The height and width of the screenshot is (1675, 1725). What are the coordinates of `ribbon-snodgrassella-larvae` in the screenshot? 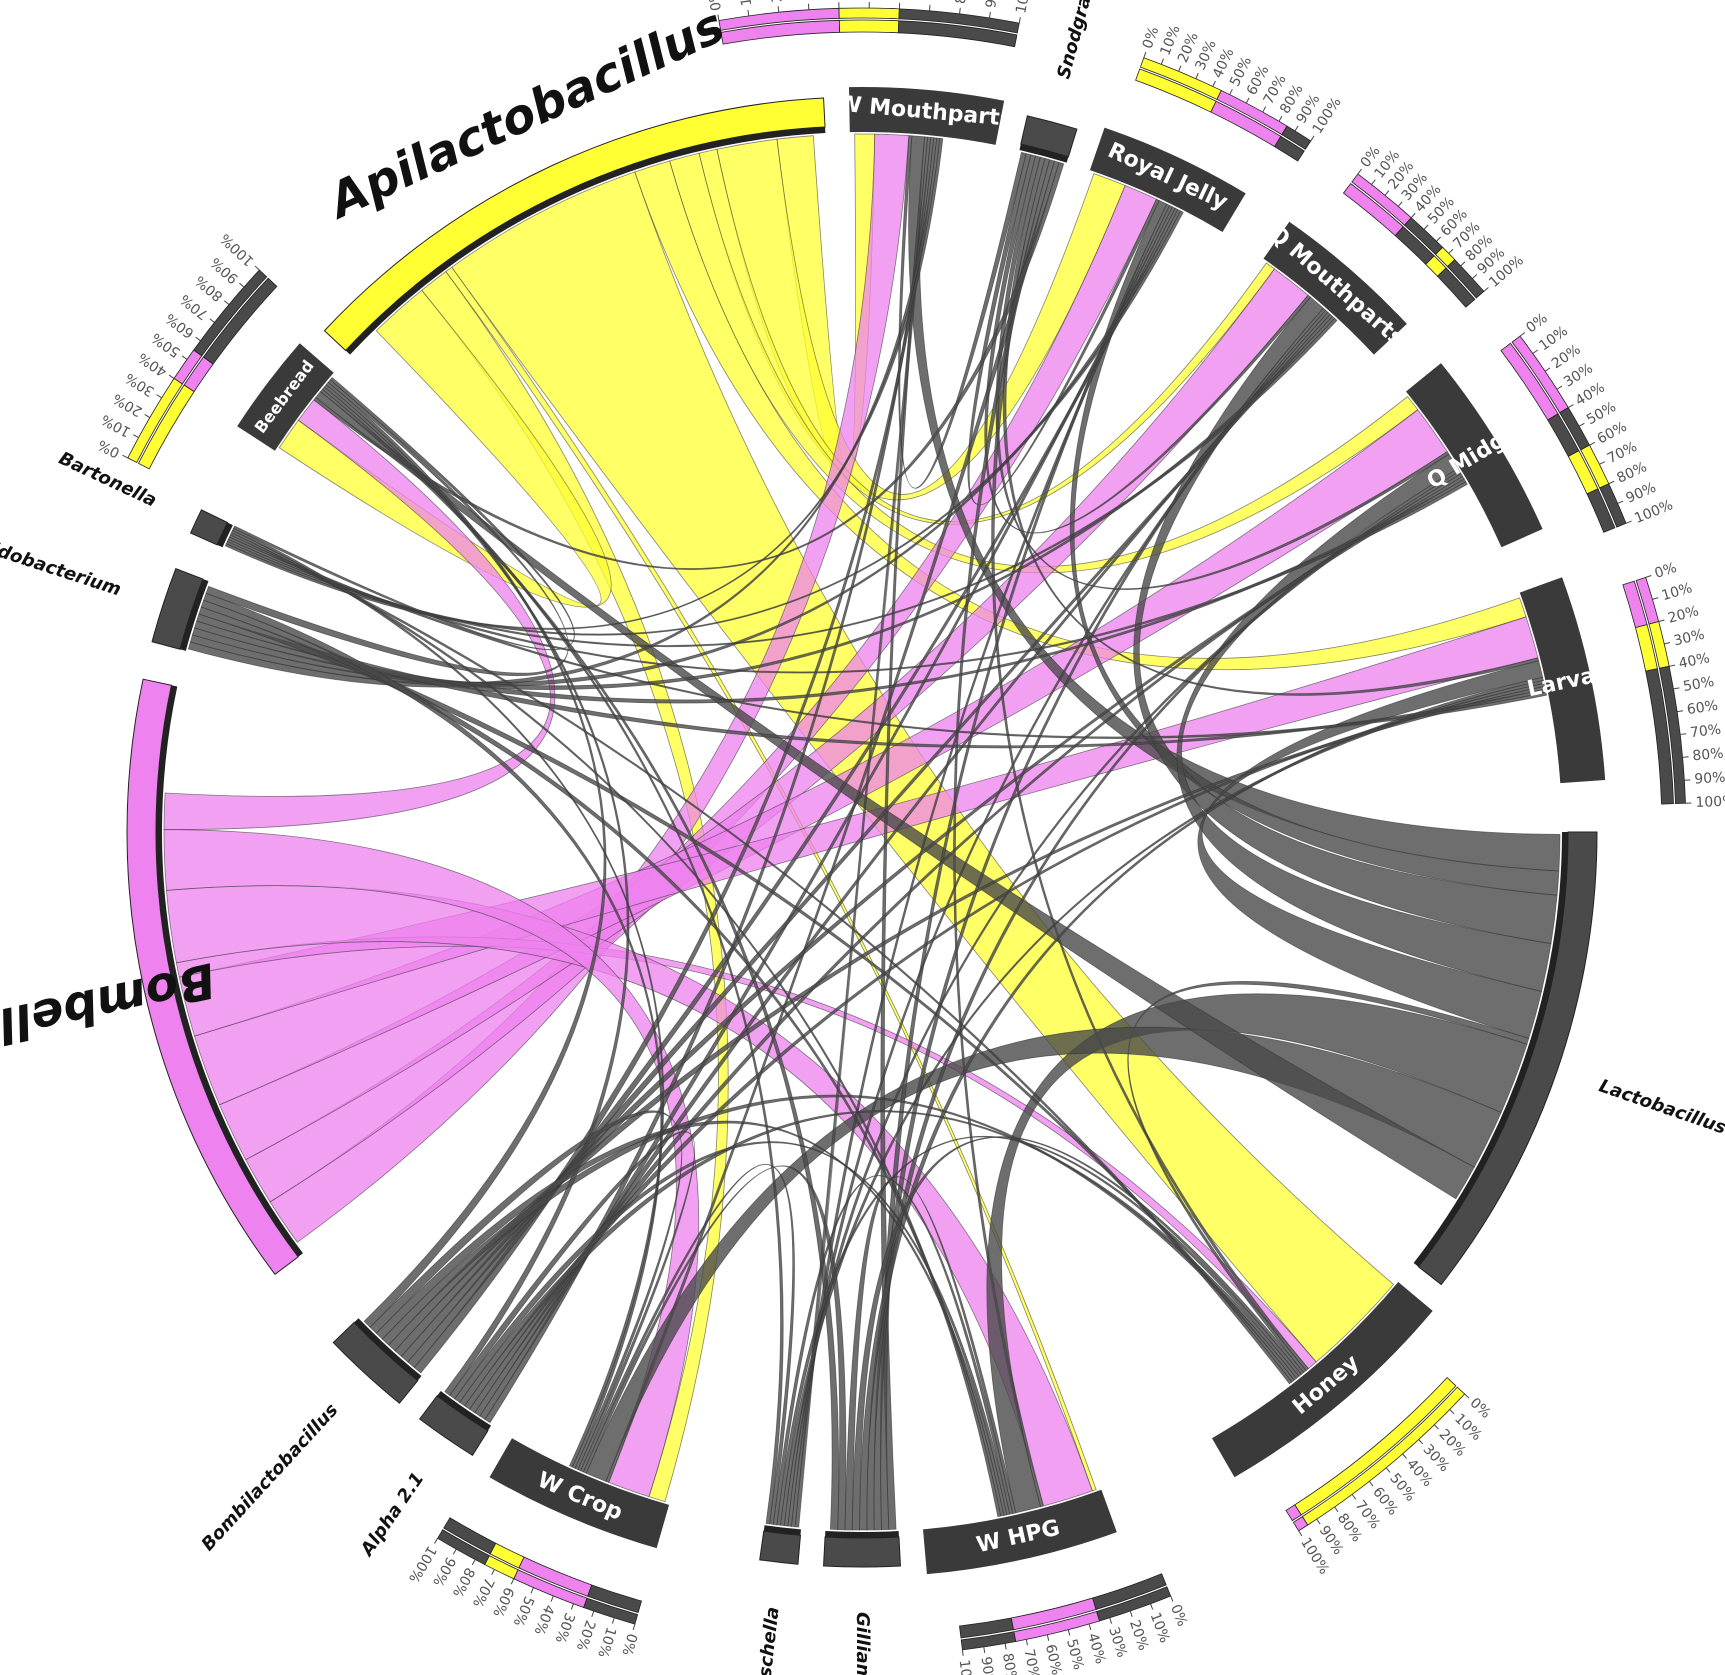 It's located at (1271, 426).